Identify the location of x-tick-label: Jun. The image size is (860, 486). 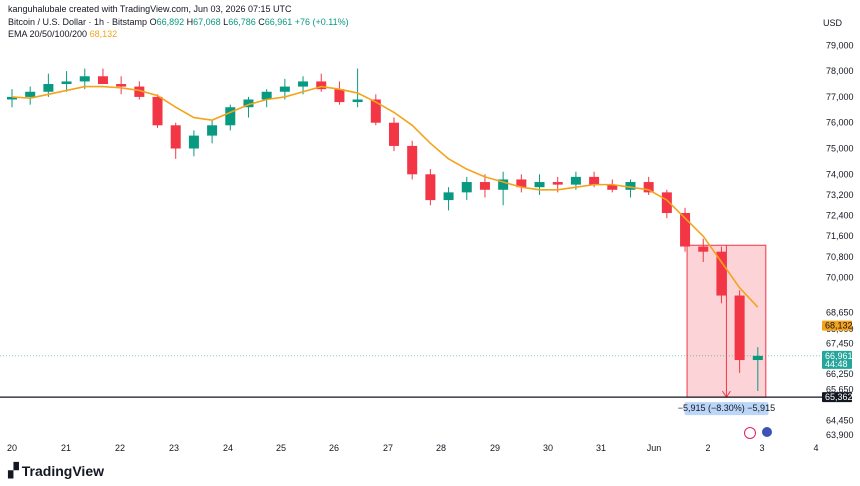
(654, 448).